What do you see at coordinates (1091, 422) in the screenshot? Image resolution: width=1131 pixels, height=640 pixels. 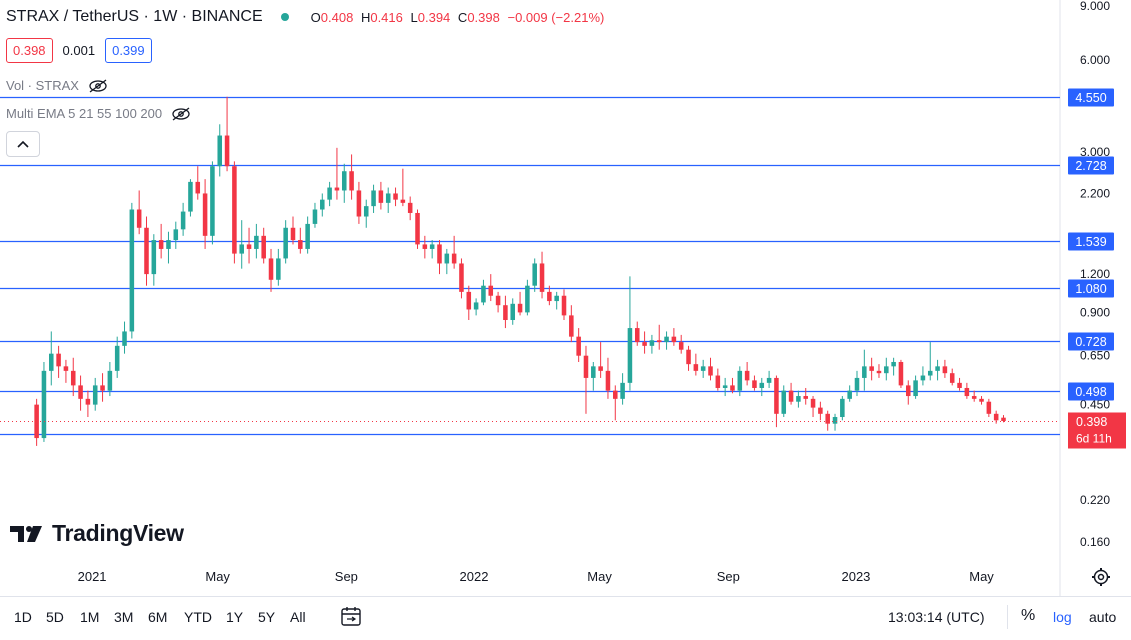 I see `last-price-label: 0.398` at bounding box center [1091, 422].